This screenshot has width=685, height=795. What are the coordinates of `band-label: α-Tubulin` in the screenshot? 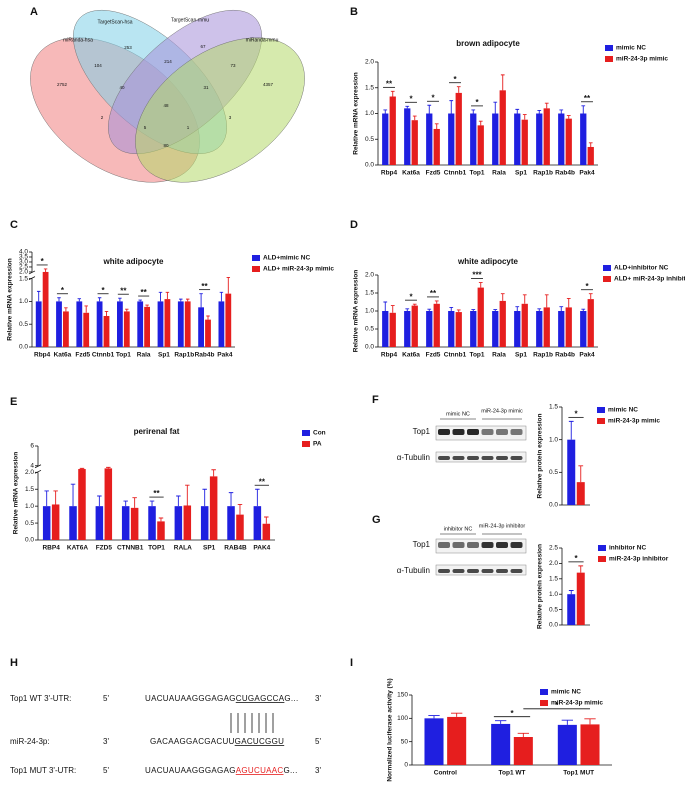 It's located at (413, 570).